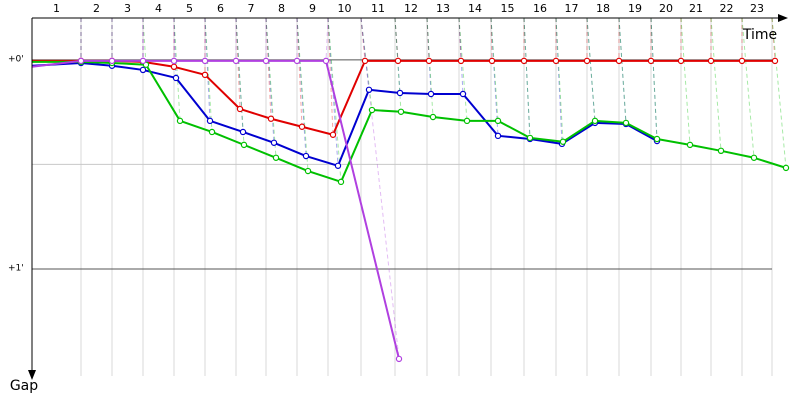 This screenshot has height=400, width=800. I want to click on lap-label: 2, so click(96, 8).